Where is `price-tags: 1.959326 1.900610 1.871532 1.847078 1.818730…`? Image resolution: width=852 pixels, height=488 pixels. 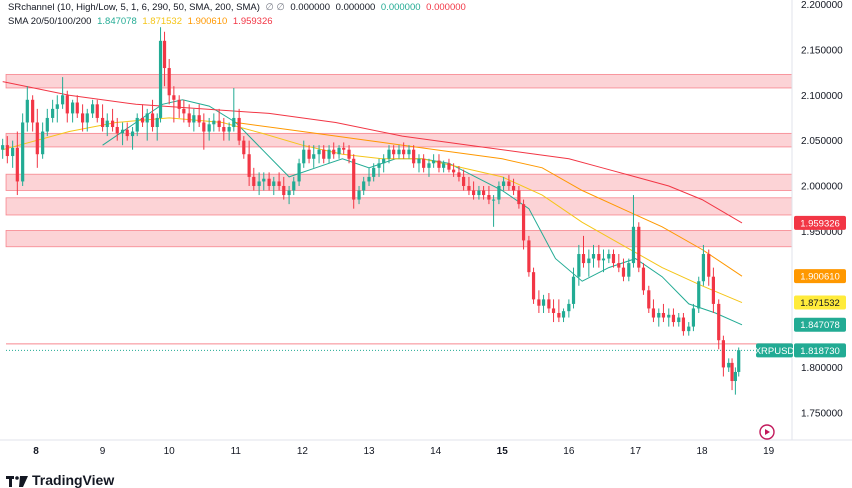
price-tags: 1.959326 1.900610 1.871532 1.847078 1.818730… is located at coordinates (800, 286).